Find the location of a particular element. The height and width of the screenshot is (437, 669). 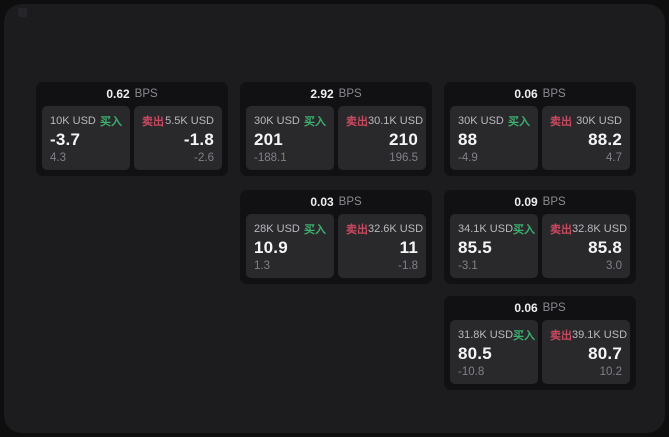

buy-amount: 10K USD is located at coordinates (73, 121).